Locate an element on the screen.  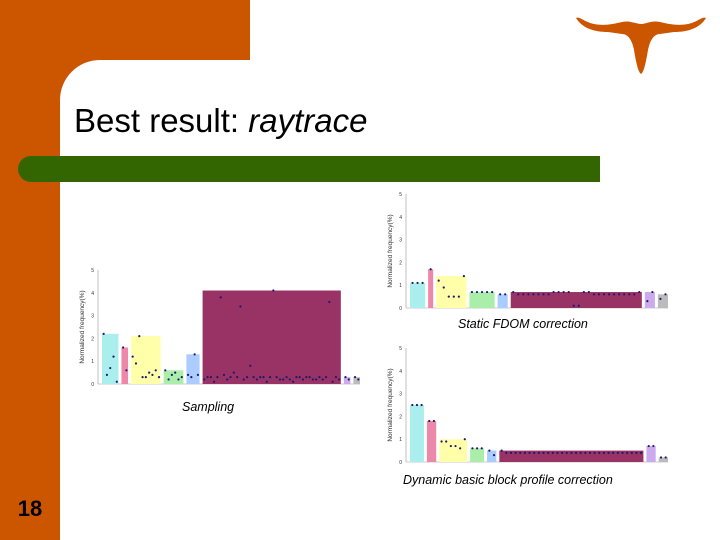
left-orange-band is located at coordinates (30, 270).